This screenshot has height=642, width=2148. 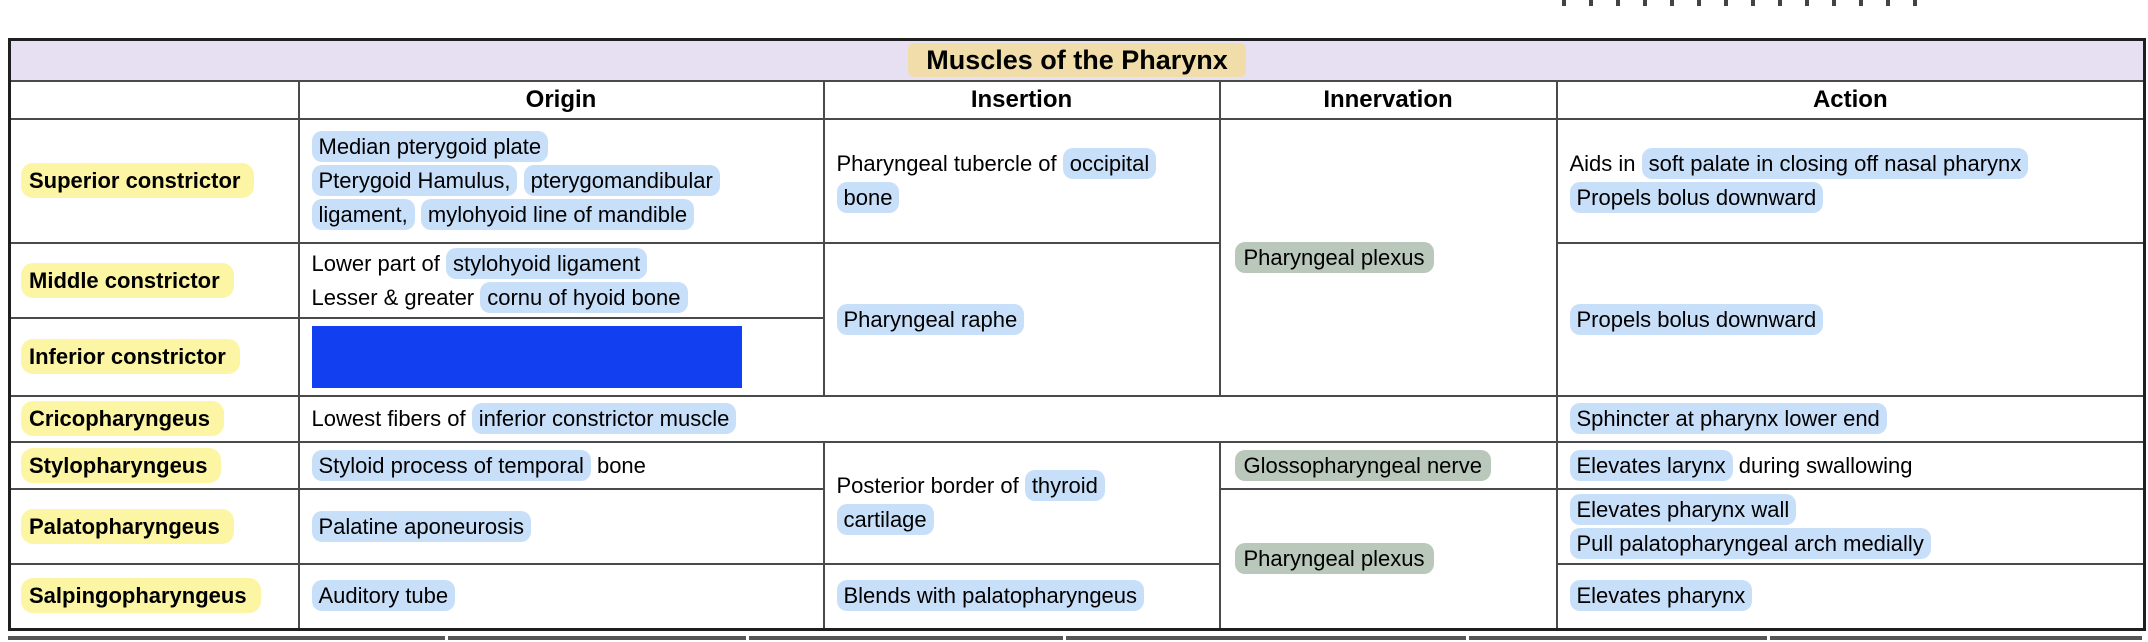 What do you see at coordinates (1835, 163) in the screenshot?
I see `blue-highlighted-text: soft palate in closing off nasal pharynx` at bounding box center [1835, 163].